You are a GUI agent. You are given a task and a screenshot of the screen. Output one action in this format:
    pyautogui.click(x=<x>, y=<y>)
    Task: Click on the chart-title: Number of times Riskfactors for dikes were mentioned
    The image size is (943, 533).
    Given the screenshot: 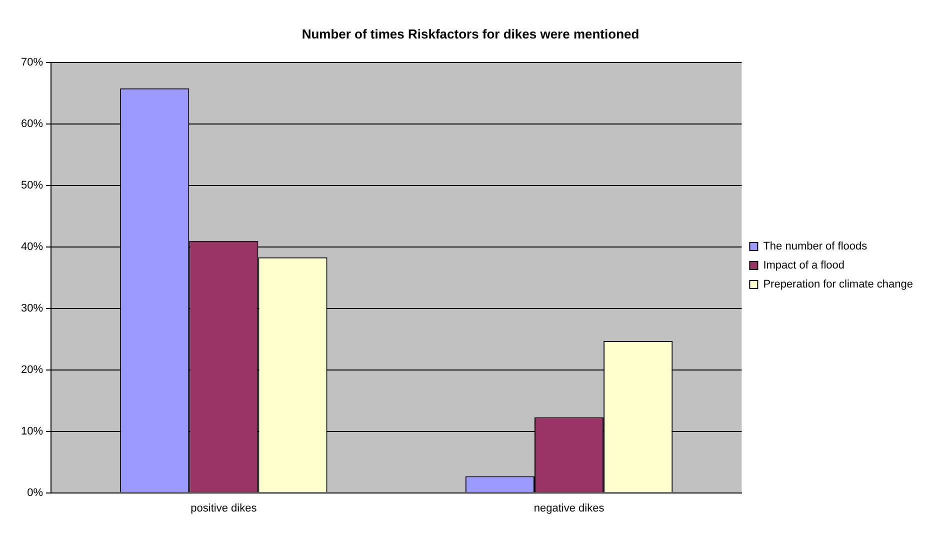 What is the action you would take?
    pyautogui.click(x=471, y=34)
    